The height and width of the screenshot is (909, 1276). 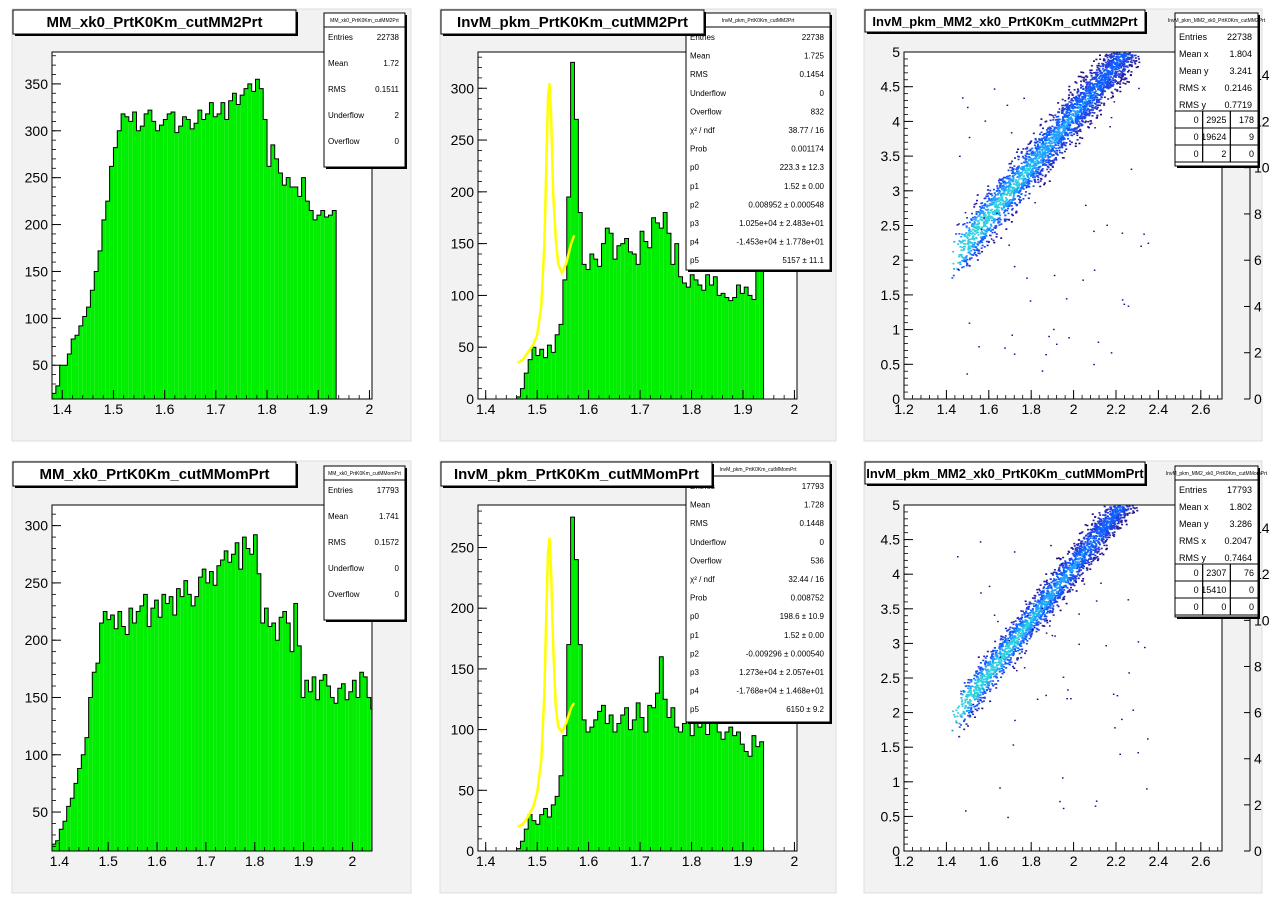 What do you see at coordinates (803, 260) in the screenshot?
I see `stats-row-value: 5157 ± 11.1` at bounding box center [803, 260].